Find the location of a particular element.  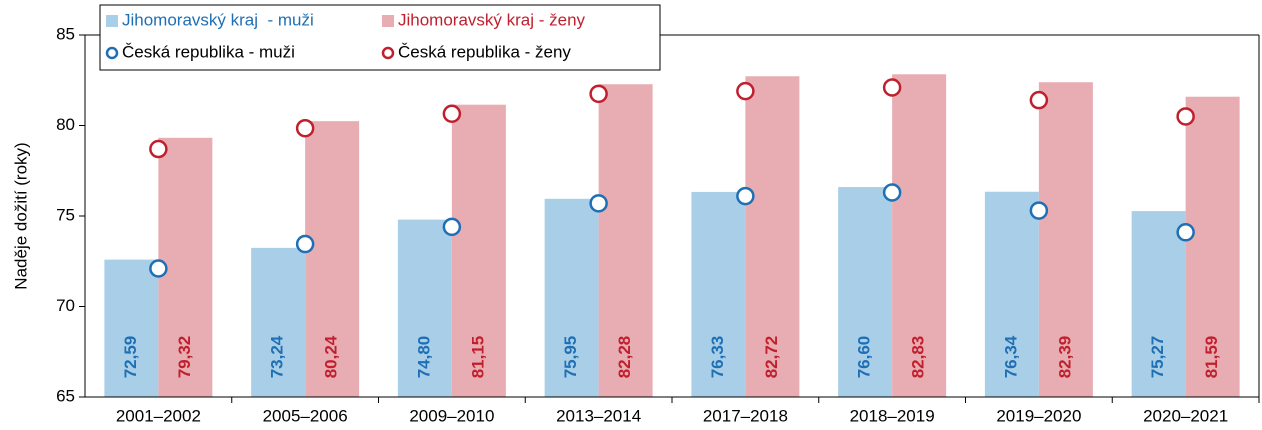

value-label: 82,39 is located at coordinates (1064, 357).